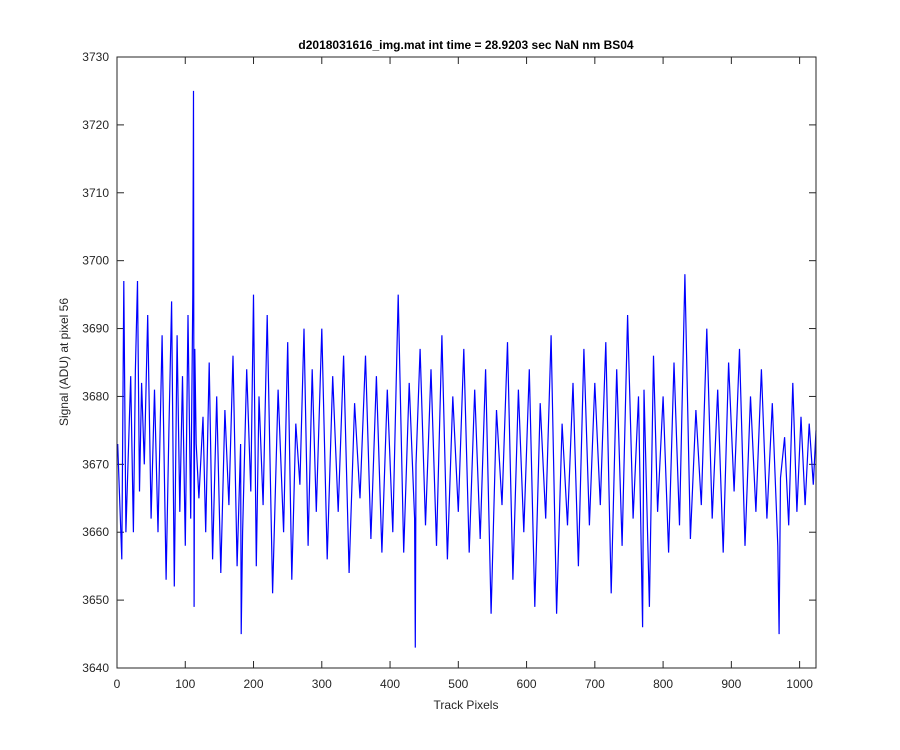 Image resolution: width=900 pixels, height=750 pixels. Describe the element at coordinates (95, 396) in the screenshot. I see `y-tick-label: 3680` at that location.